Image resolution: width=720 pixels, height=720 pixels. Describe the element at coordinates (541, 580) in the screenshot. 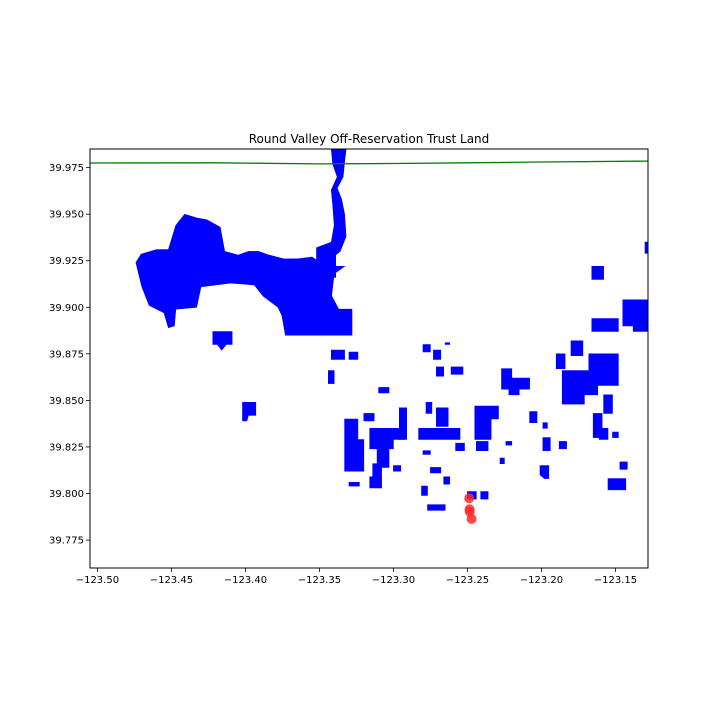

I see `x-tick-label: −123.20` at that location.